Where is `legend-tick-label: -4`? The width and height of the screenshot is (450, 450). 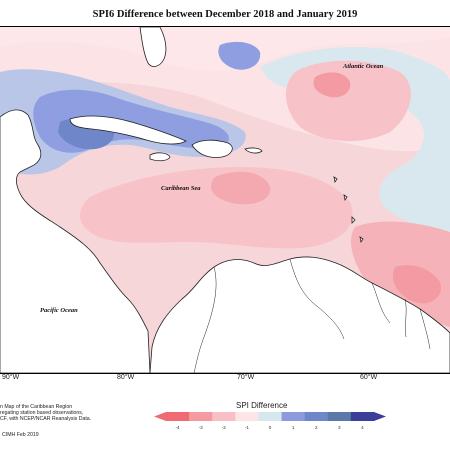
legend-tick-label: -4 is located at coordinates (177, 427).